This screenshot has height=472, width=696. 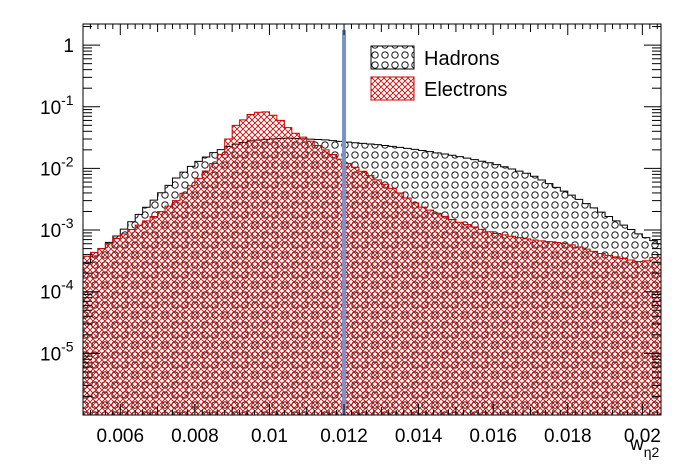 I want to click on legend: Hadrons Electrons, so click(x=438, y=73).